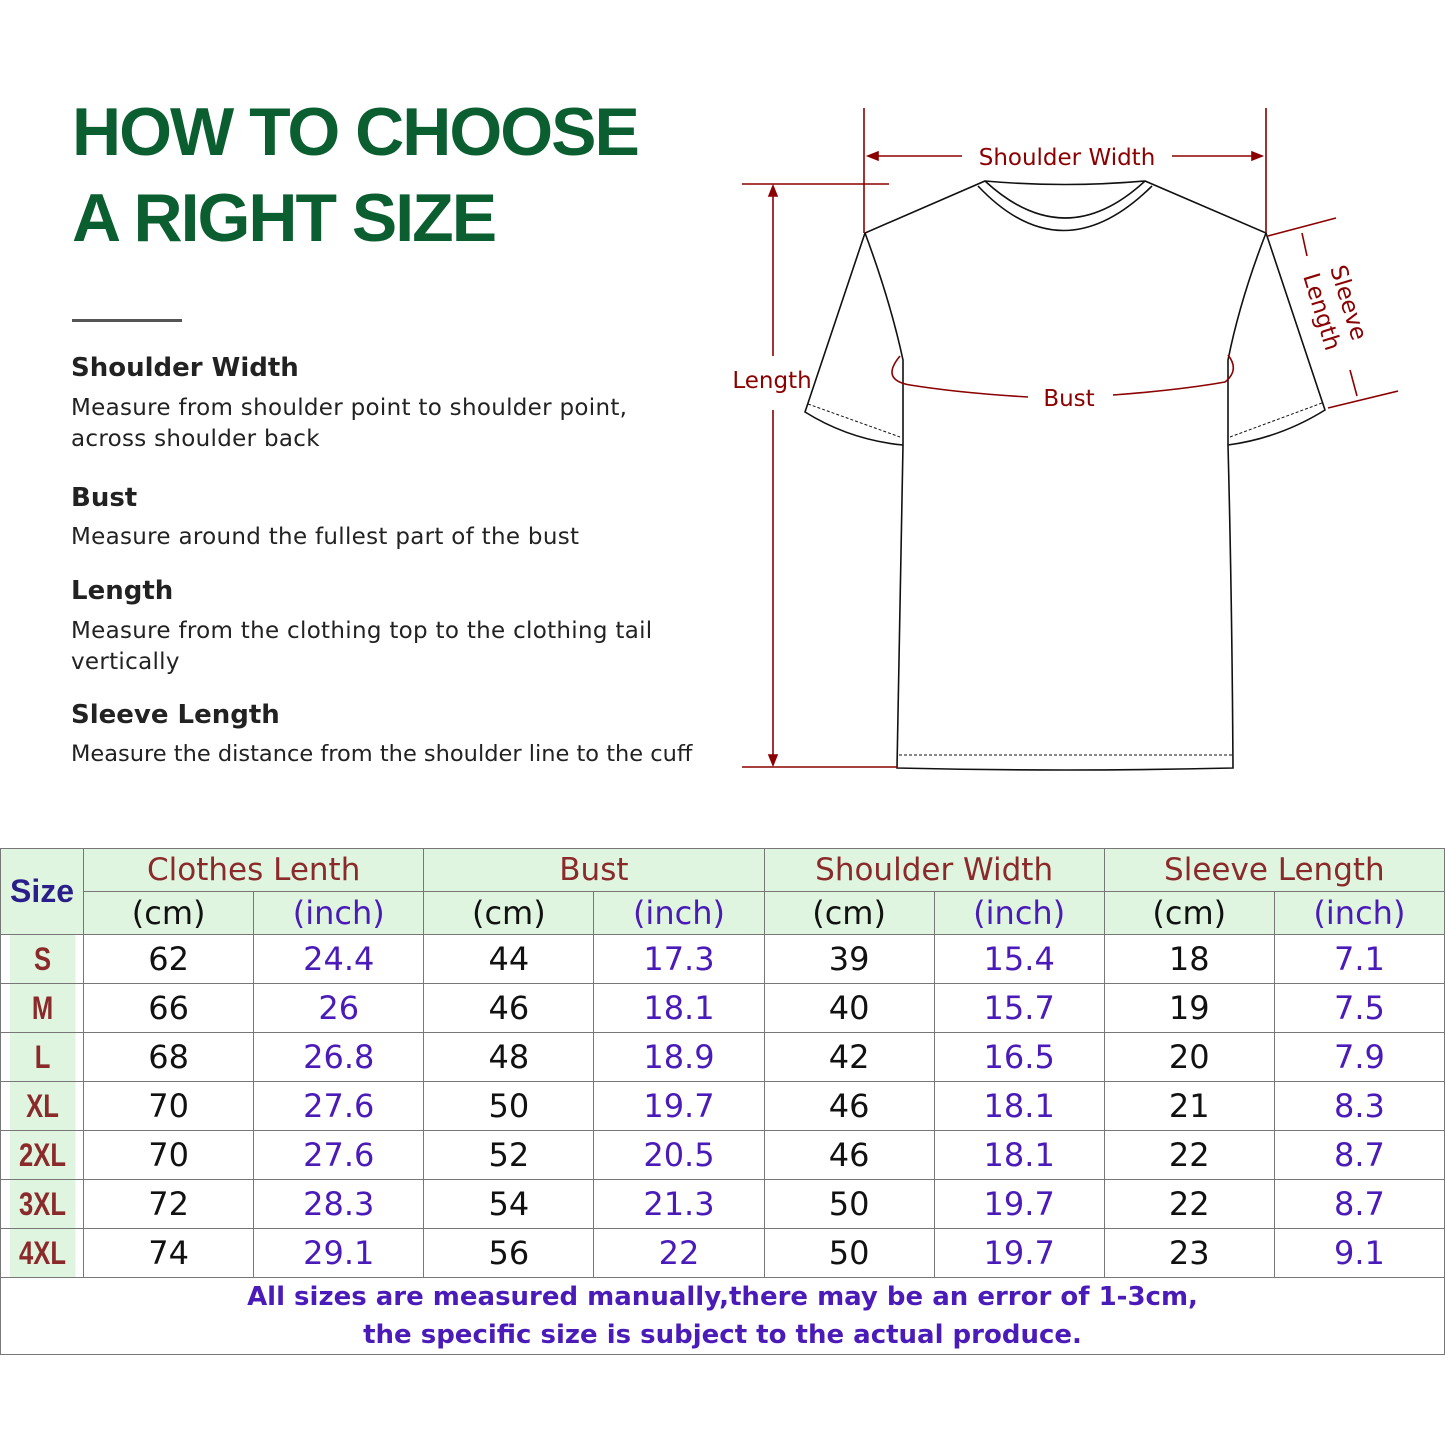 Image resolution: width=1445 pixels, height=1445 pixels. What do you see at coordinates (169, 1057) in the screenshot?
I see `table-cell: 68` at bounding box center [169, 1057].